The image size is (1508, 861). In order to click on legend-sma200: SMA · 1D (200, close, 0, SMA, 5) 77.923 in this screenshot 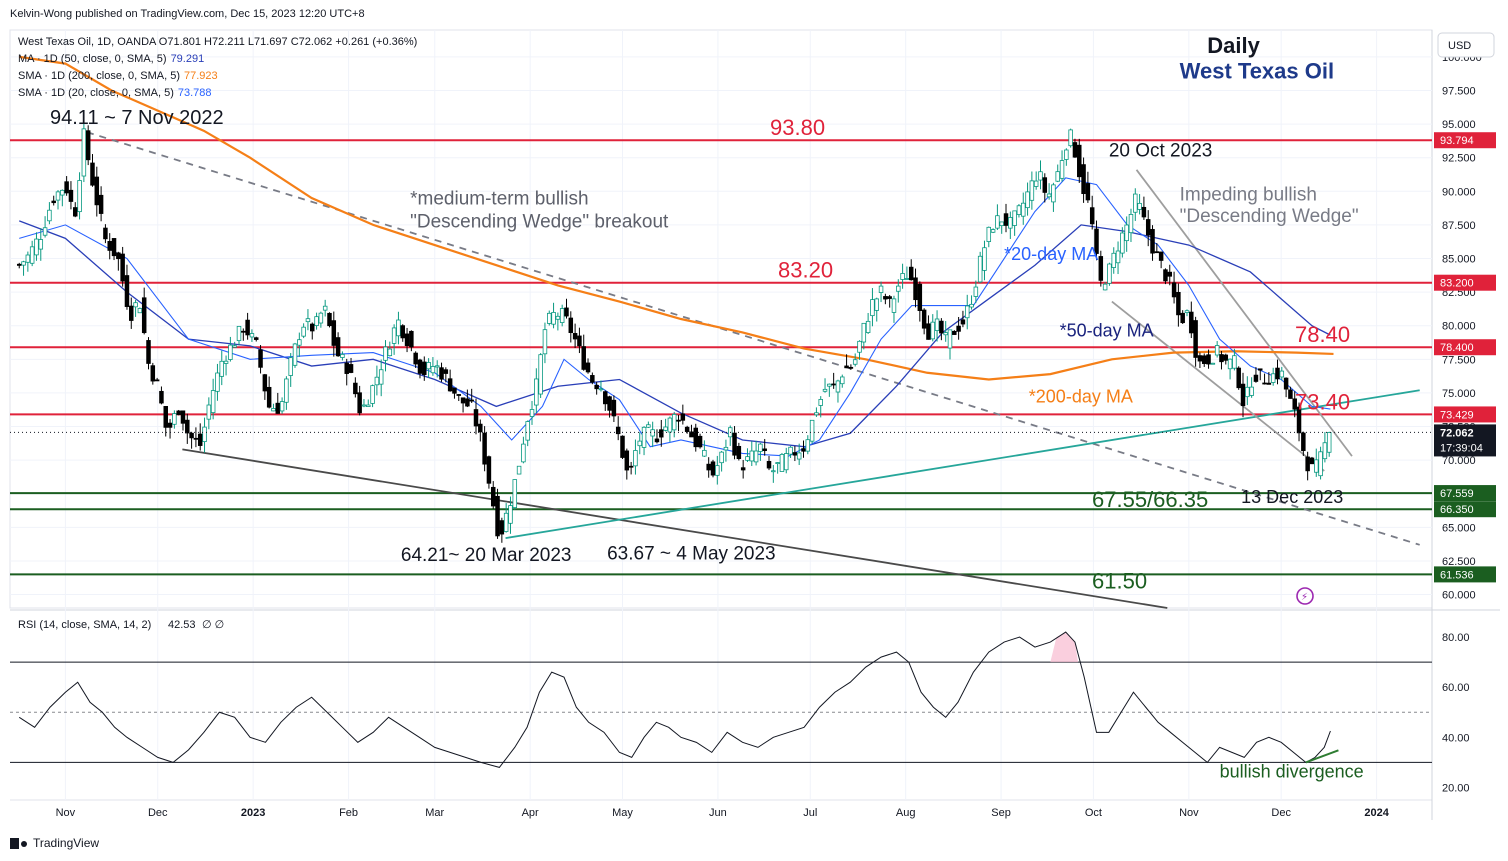, I will do `click(118, 76)`.